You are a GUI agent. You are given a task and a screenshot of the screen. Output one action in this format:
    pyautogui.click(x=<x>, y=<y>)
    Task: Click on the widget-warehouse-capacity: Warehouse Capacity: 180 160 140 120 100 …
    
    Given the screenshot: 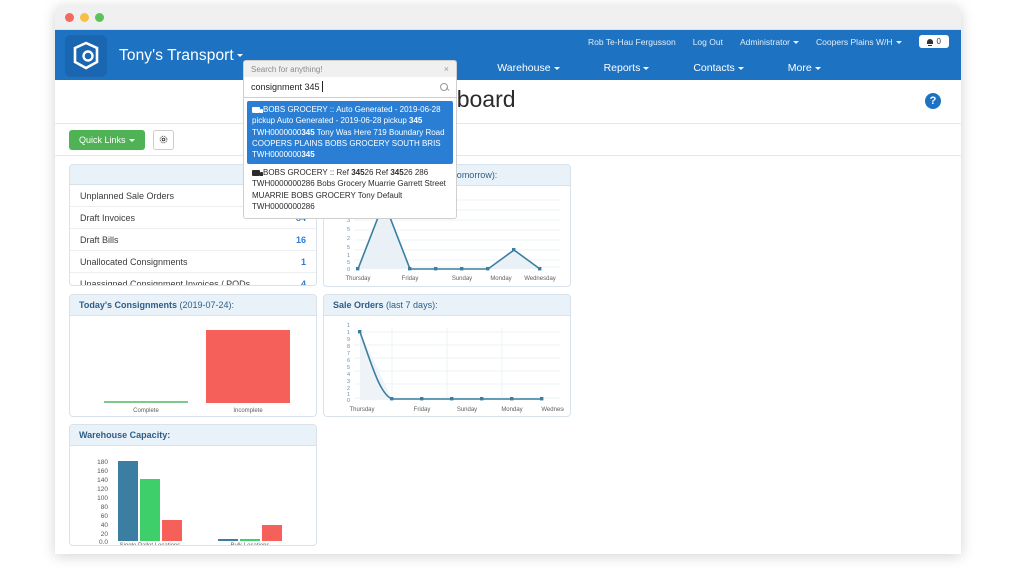 What is the action you would take?
    pyautogui.click(x=193, y=485)
    